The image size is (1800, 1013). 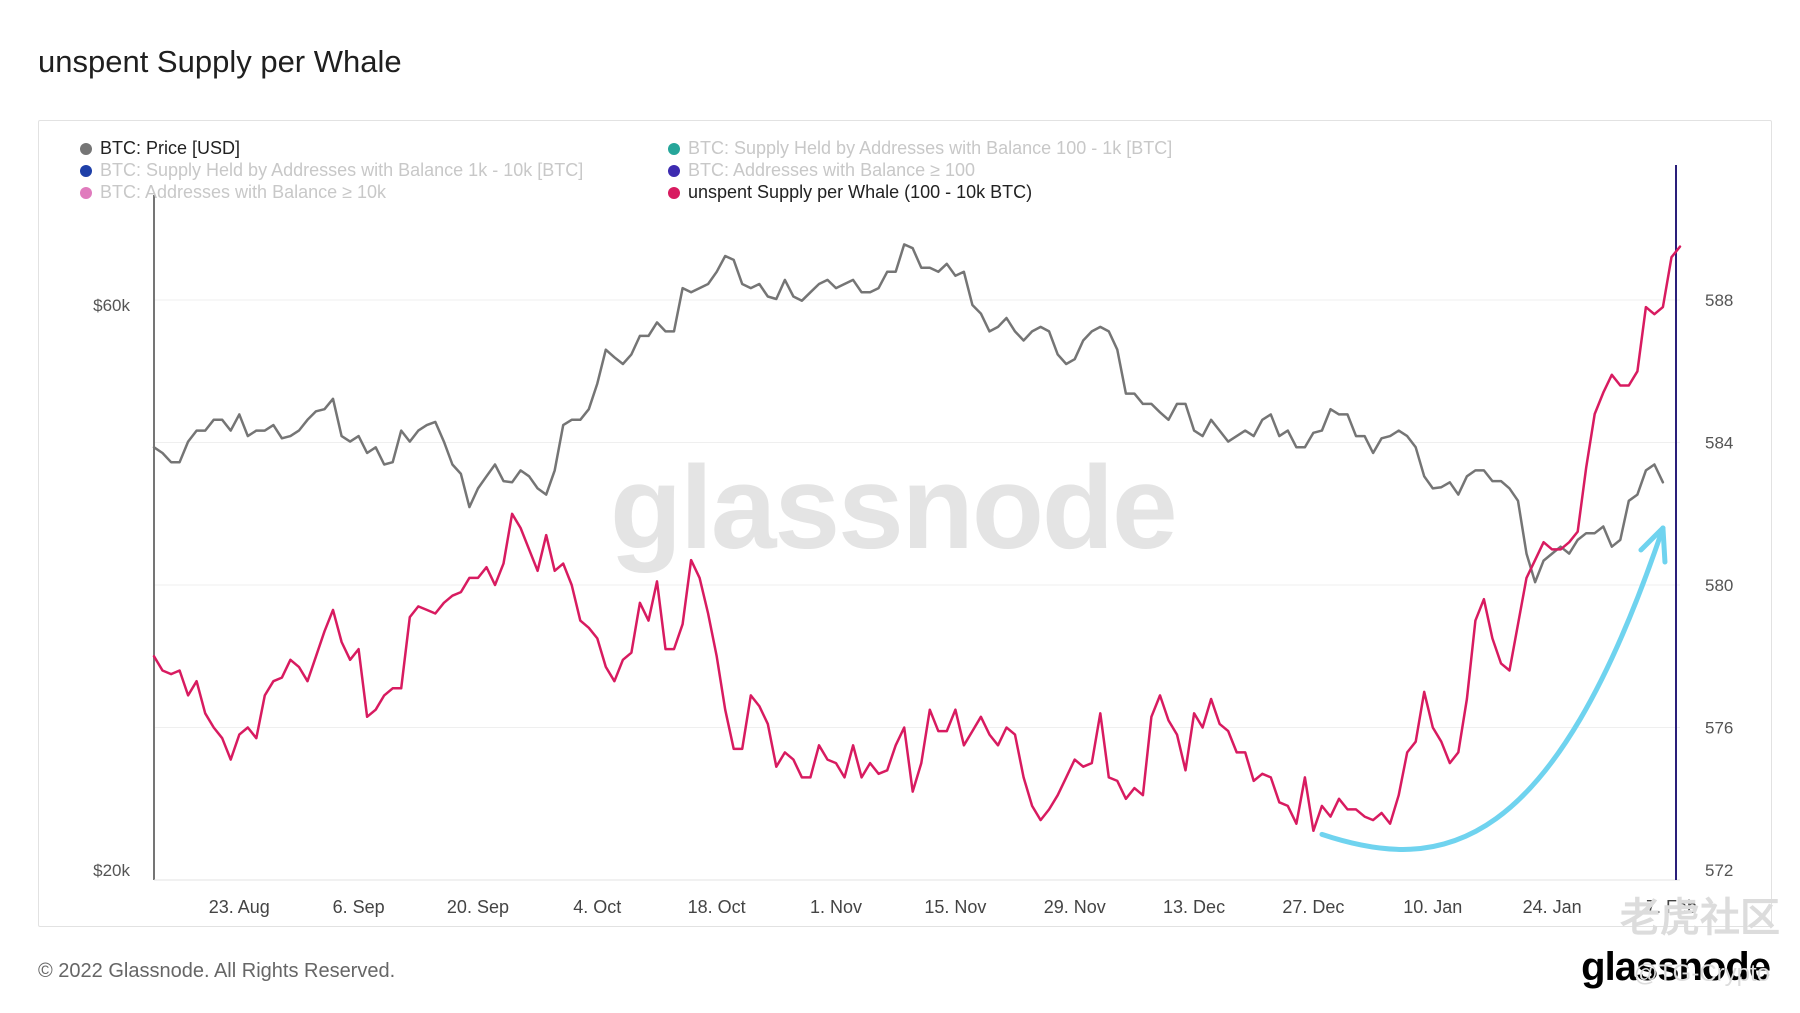 I want to click on x-tick-label: 1. Nov, so click(x=836, y=907).